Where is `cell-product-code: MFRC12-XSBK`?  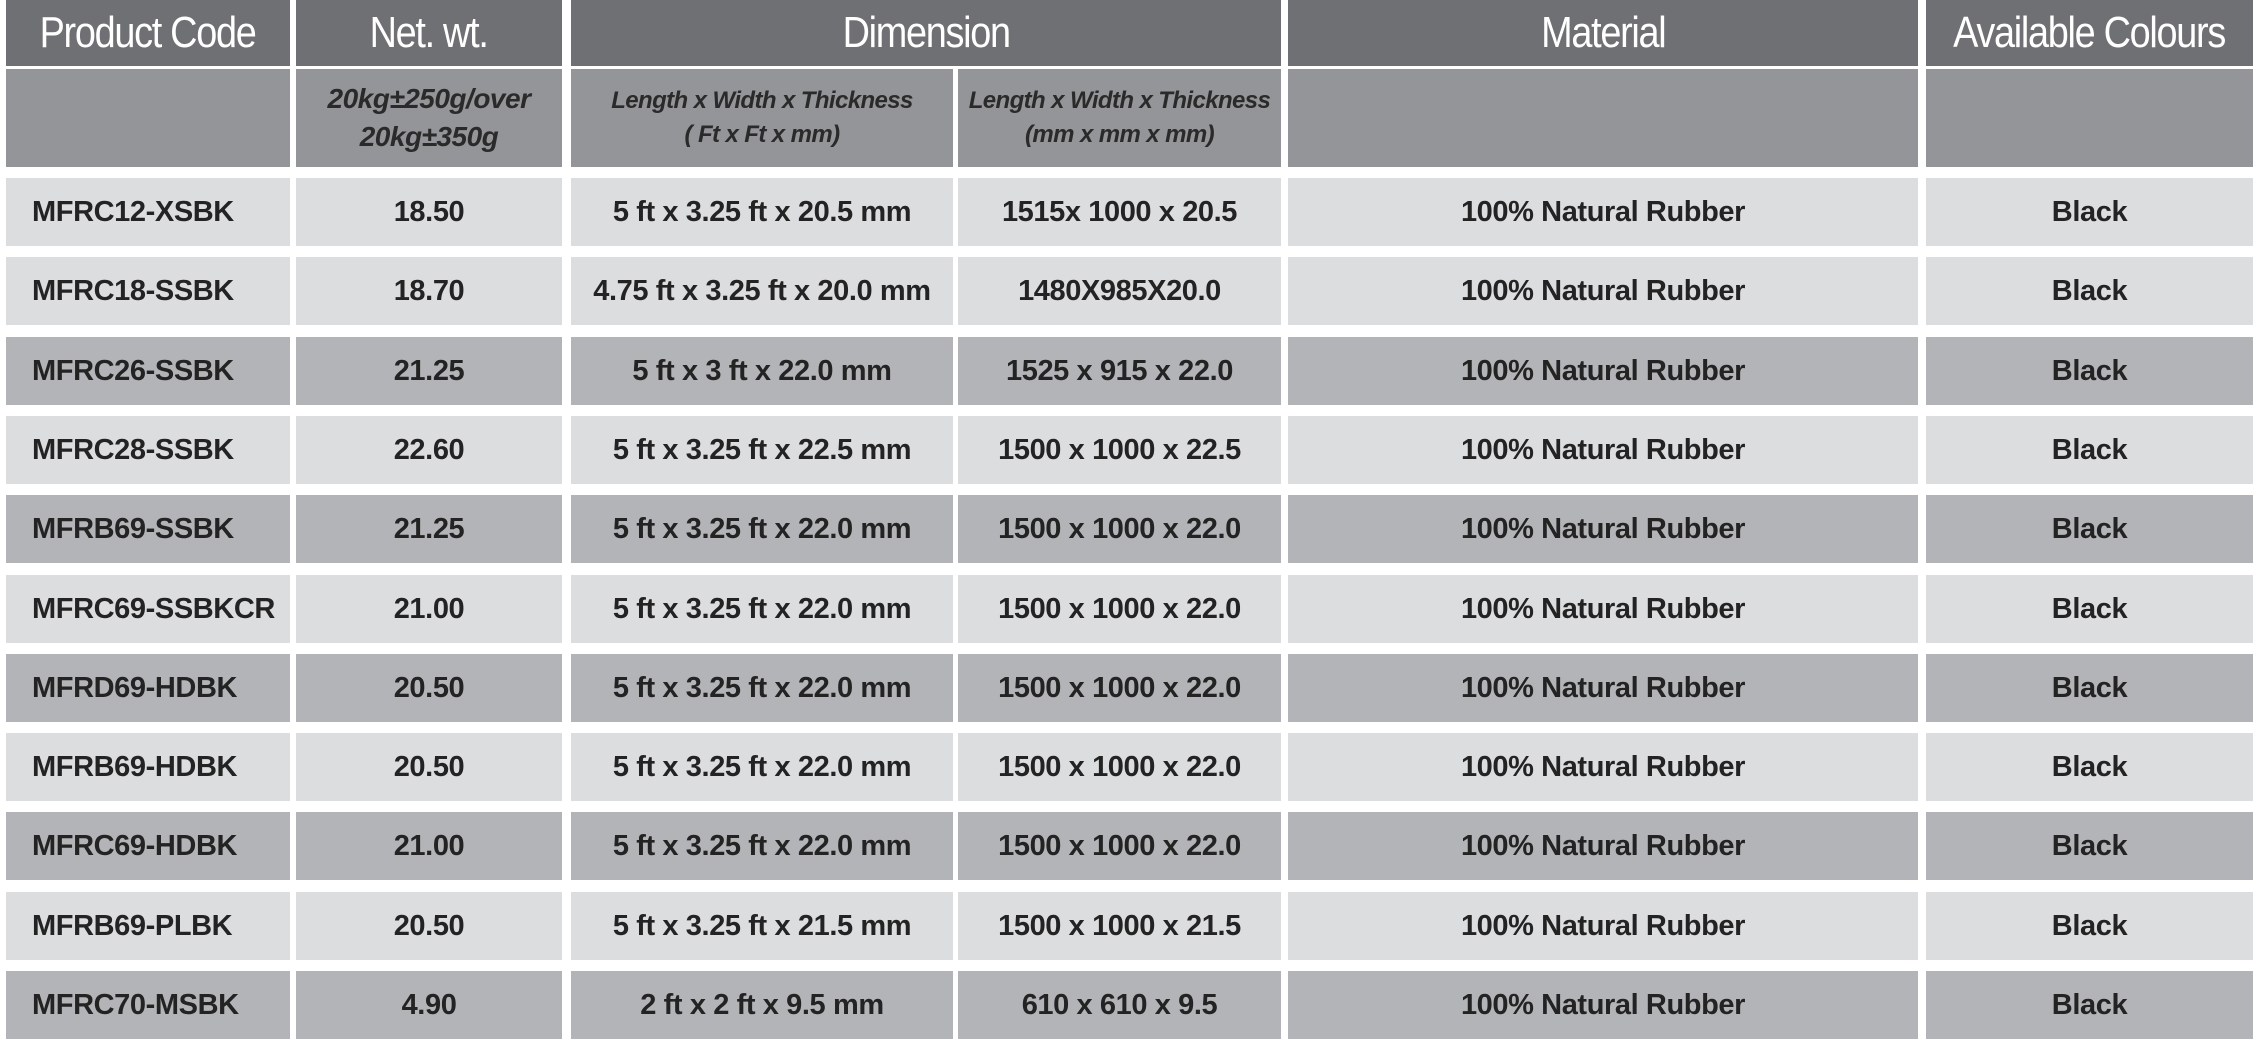 cell-product-code: MFRC12-XSBK is located at coordinates (148, 212).